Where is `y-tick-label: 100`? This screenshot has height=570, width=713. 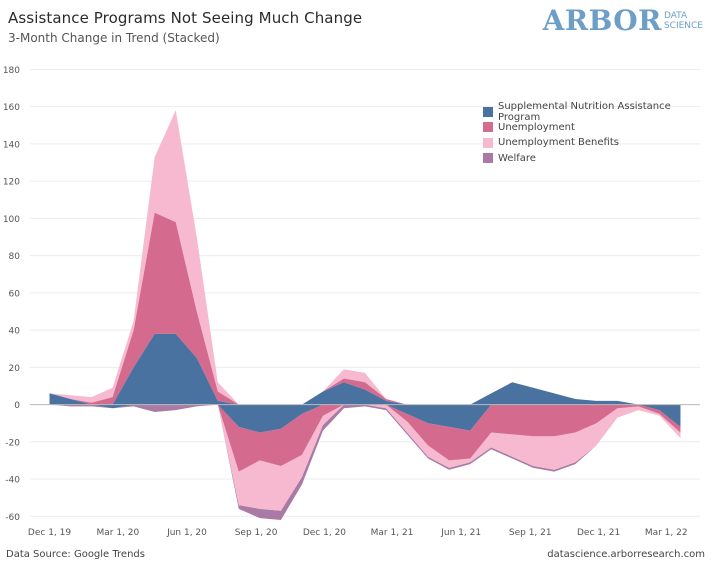
y-tick-label: 100 is located at coordinates (11, 220).